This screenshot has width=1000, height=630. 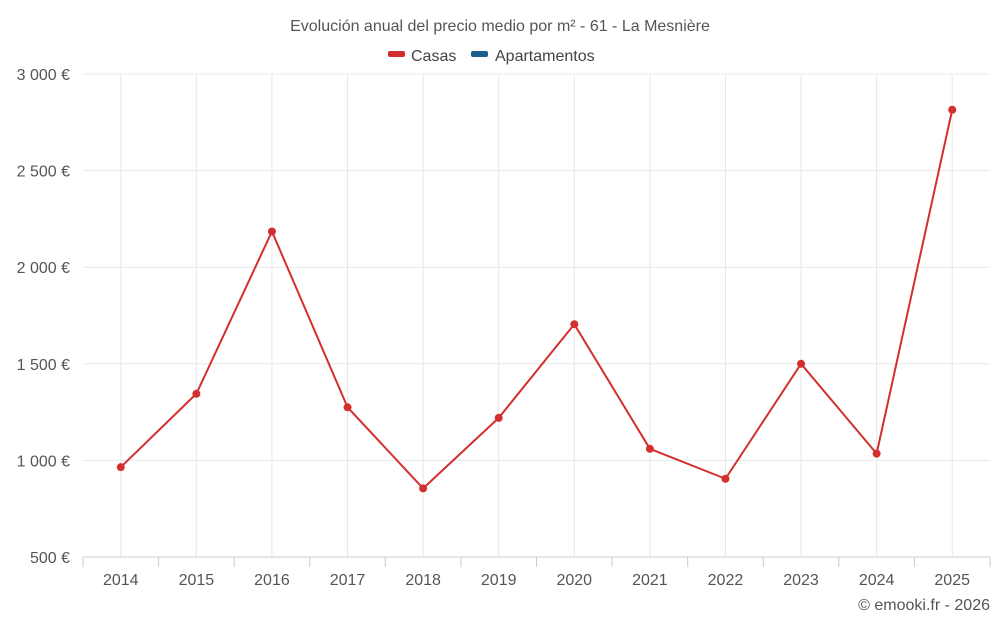 What do you see at coordinates (197, 580) in the screenshot?
I see `x-tick-label: 2015` at bounding box center [197, 580].